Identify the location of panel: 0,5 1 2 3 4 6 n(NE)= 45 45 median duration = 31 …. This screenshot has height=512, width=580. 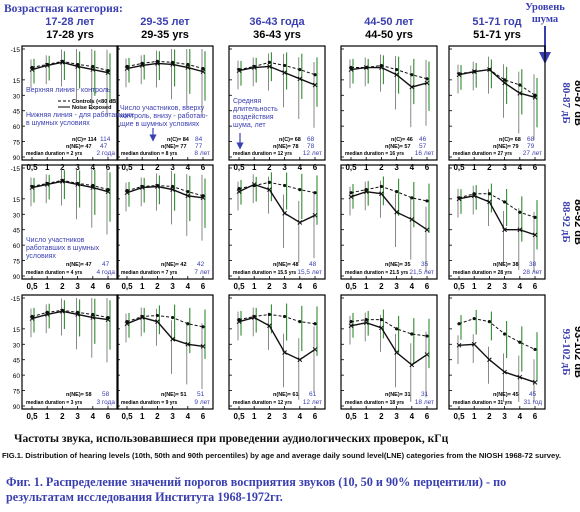
(497, 357).